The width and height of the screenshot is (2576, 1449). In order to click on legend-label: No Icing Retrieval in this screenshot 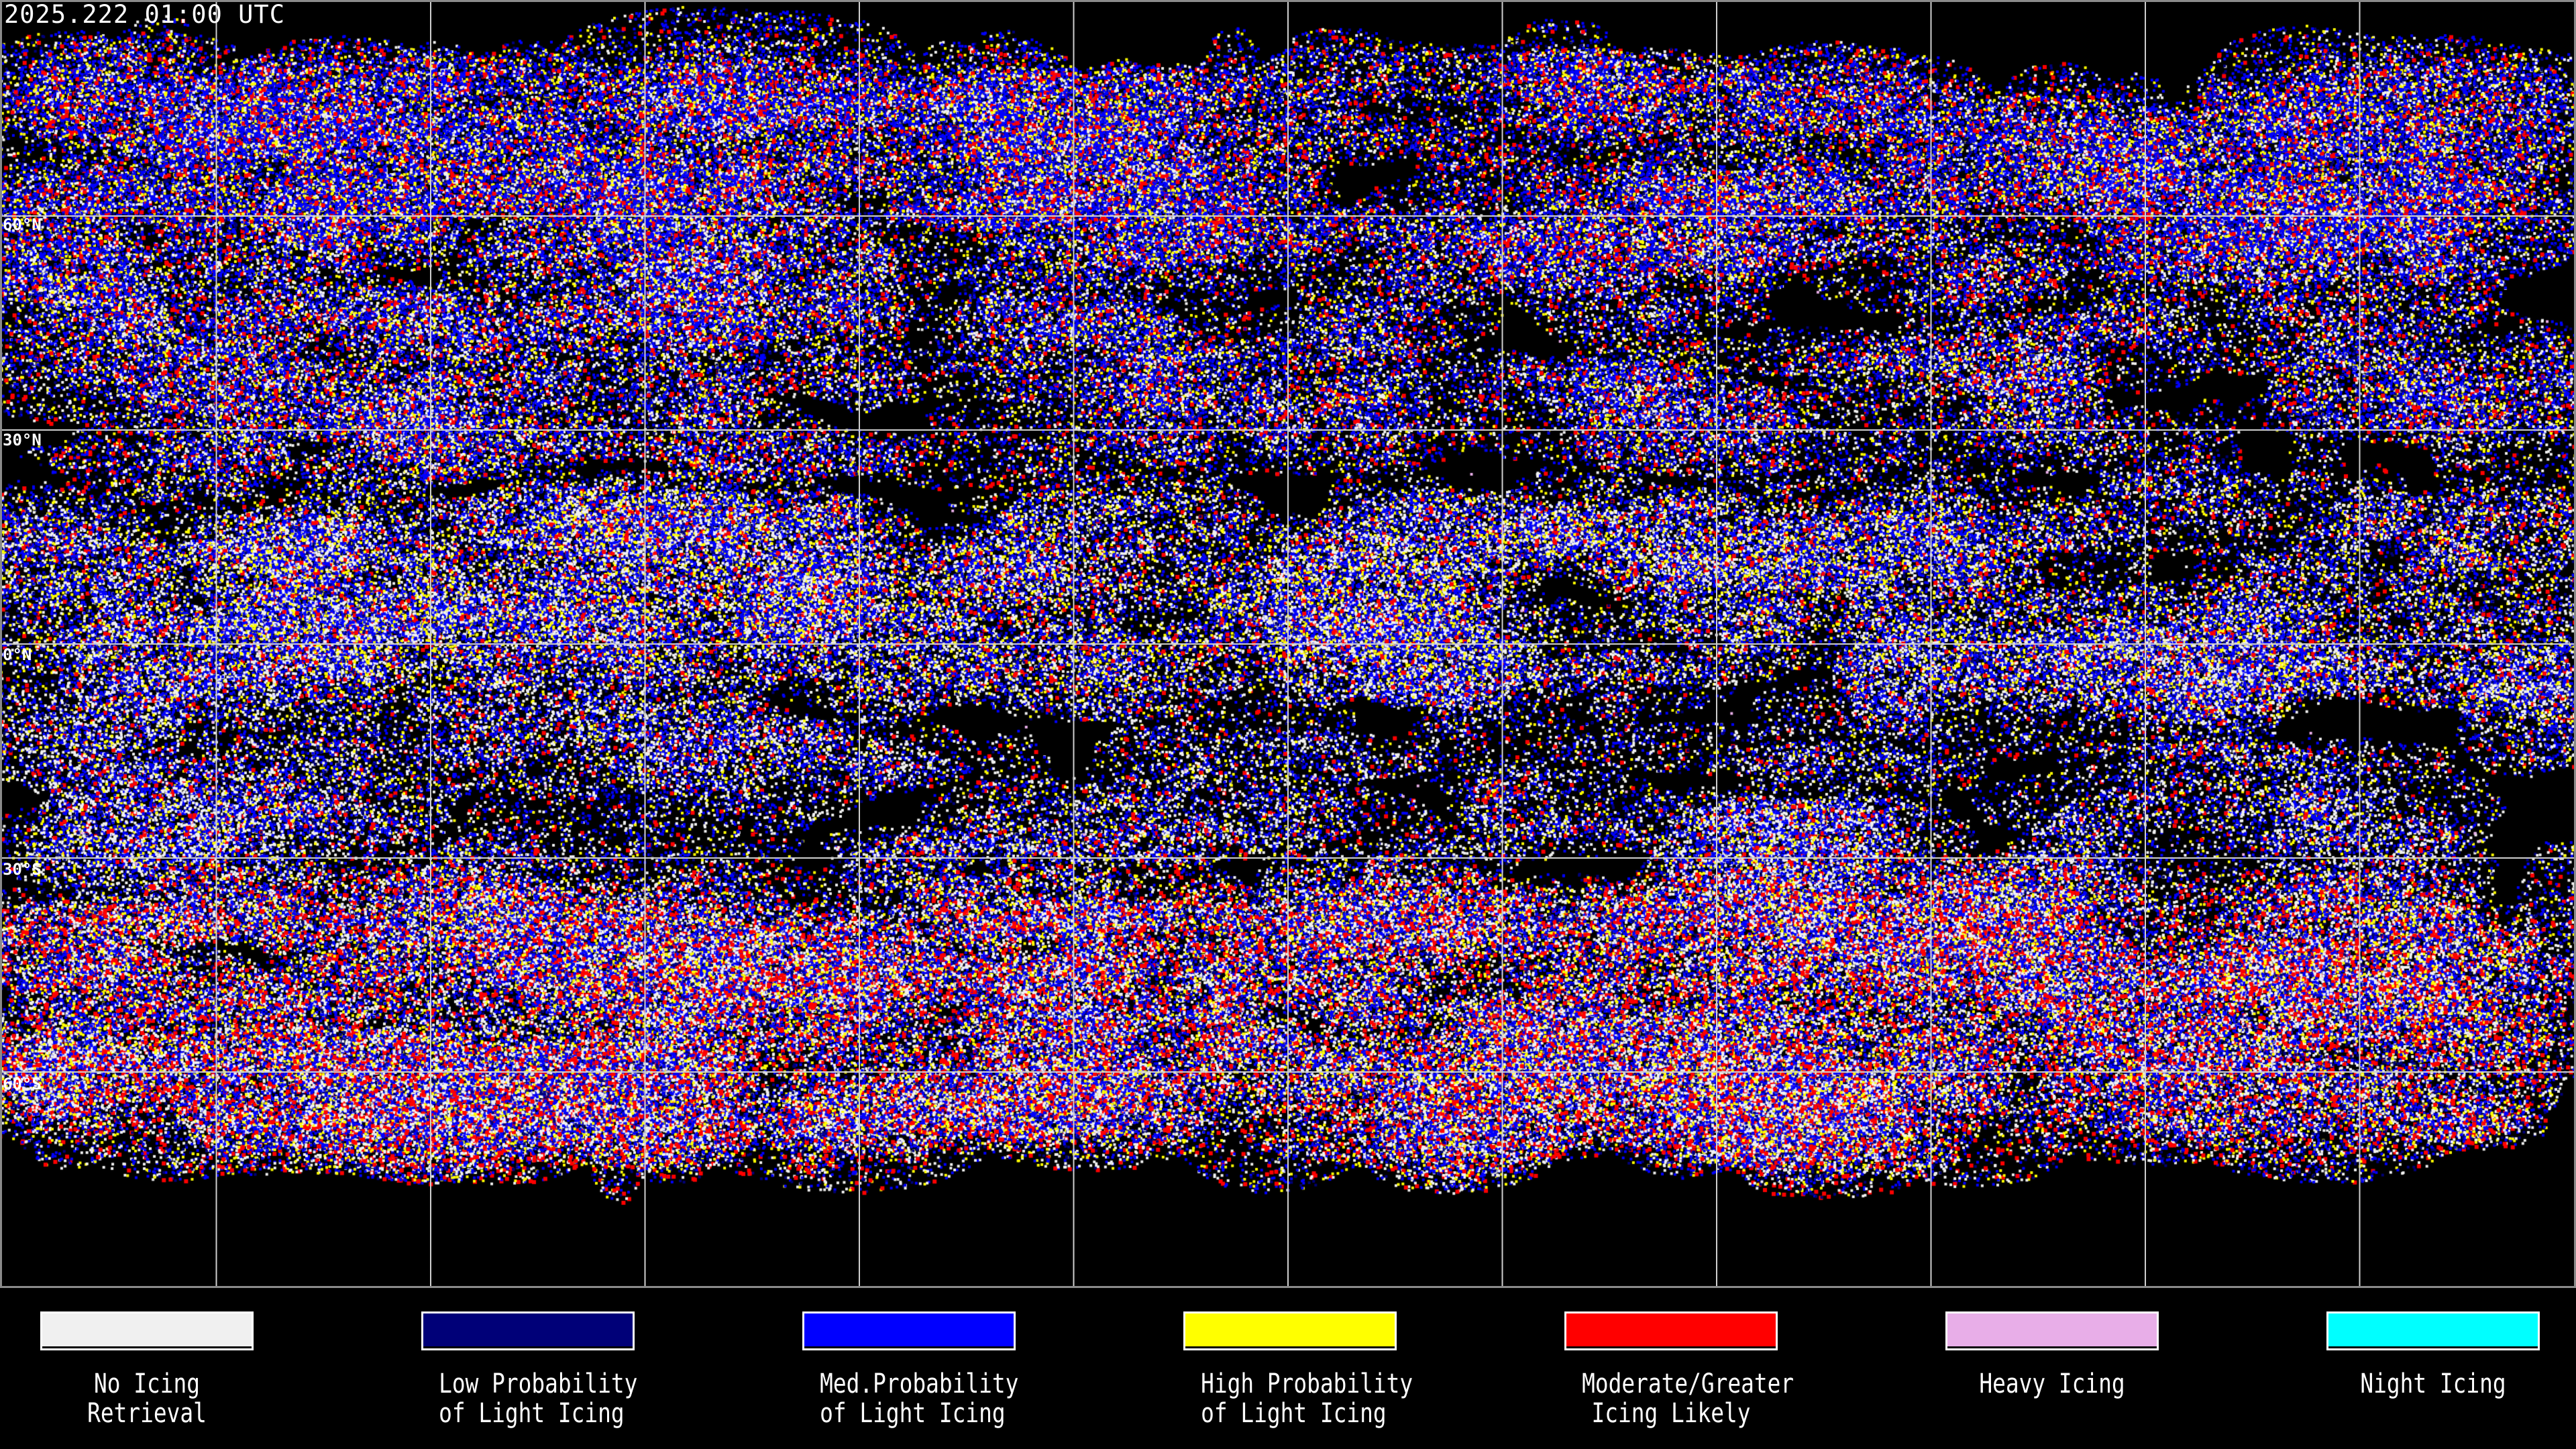, I will do `click(147, 1398)`.